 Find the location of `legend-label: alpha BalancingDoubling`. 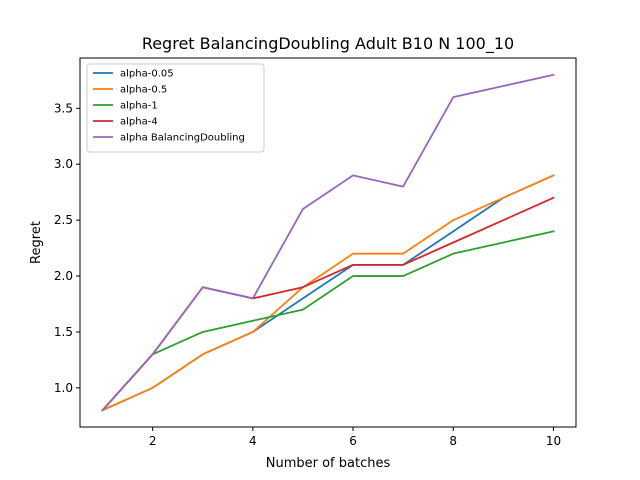

legend-label: alpha BalancingDoubling is located at coordinates (182, 138).